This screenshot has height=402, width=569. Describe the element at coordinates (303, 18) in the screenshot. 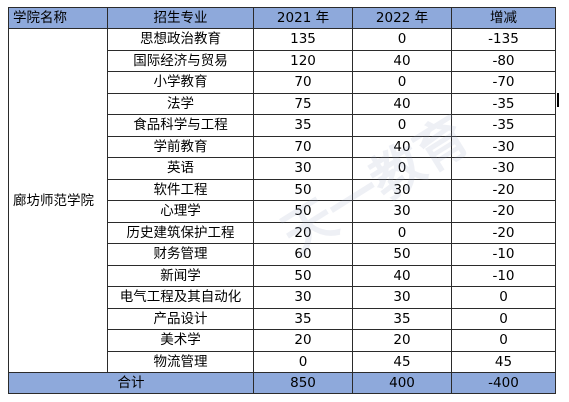

I see `header-2021: 2021 年` at that location.